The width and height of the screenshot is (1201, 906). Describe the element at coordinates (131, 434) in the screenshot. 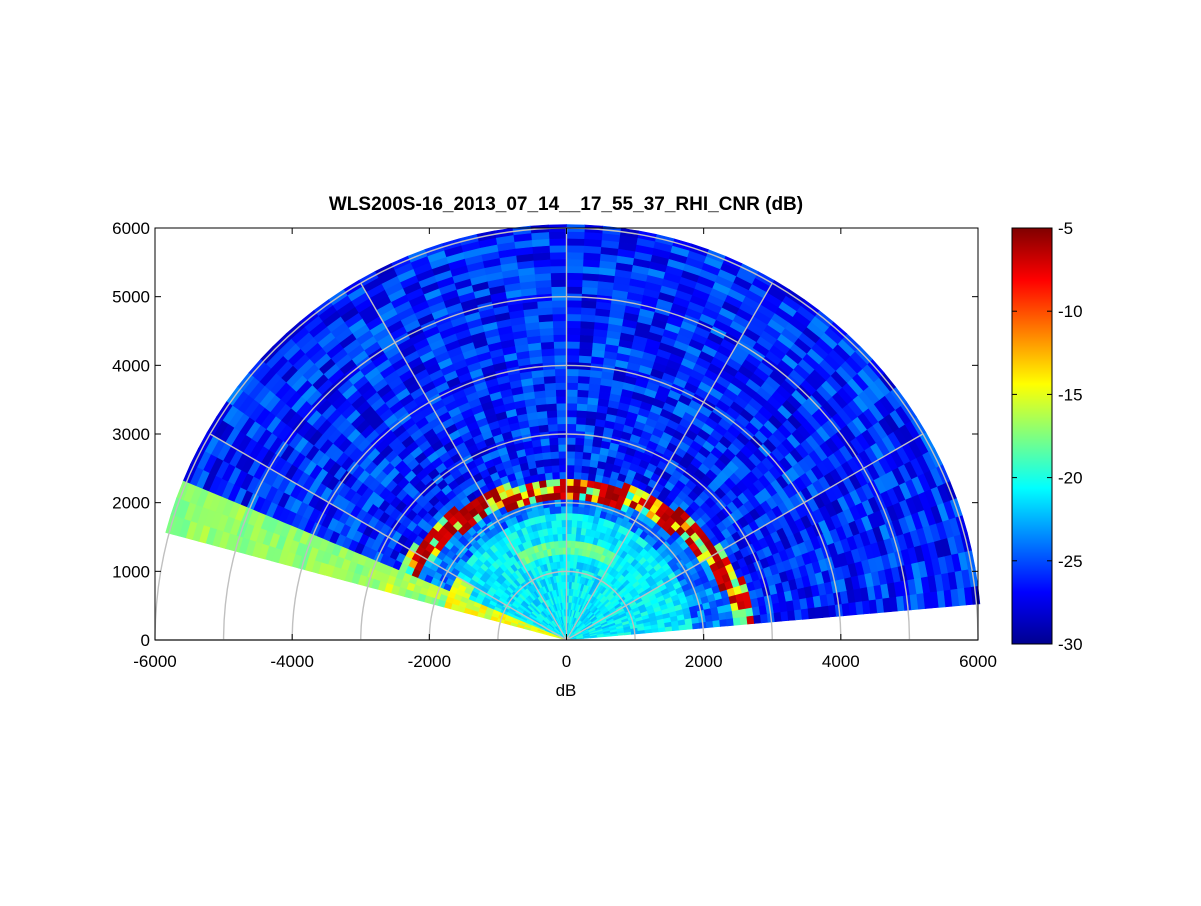

I see `y-tick-label: 3000` at that location.